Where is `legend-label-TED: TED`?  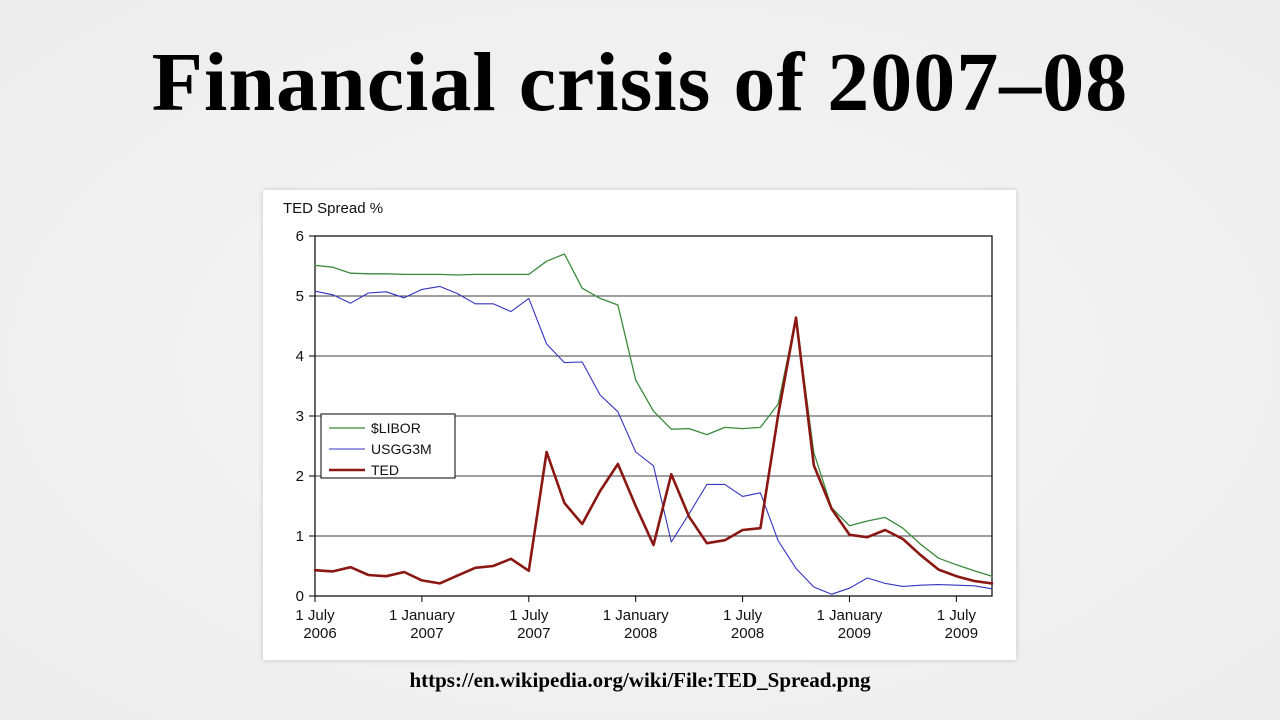 legend-label-TED: TED is located at coordinates (385, 470).